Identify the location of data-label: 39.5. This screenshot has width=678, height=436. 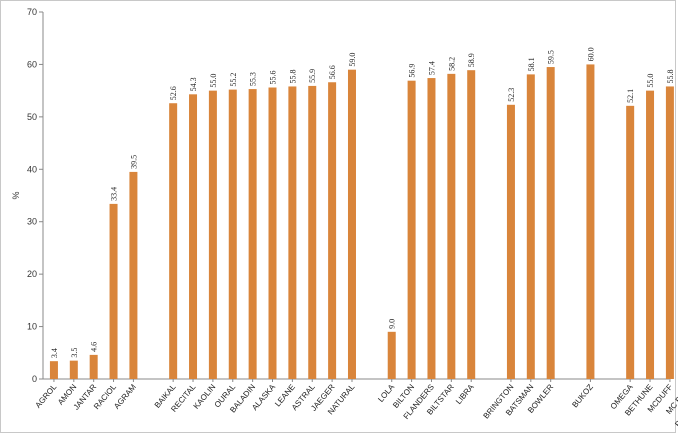
(133, 162).